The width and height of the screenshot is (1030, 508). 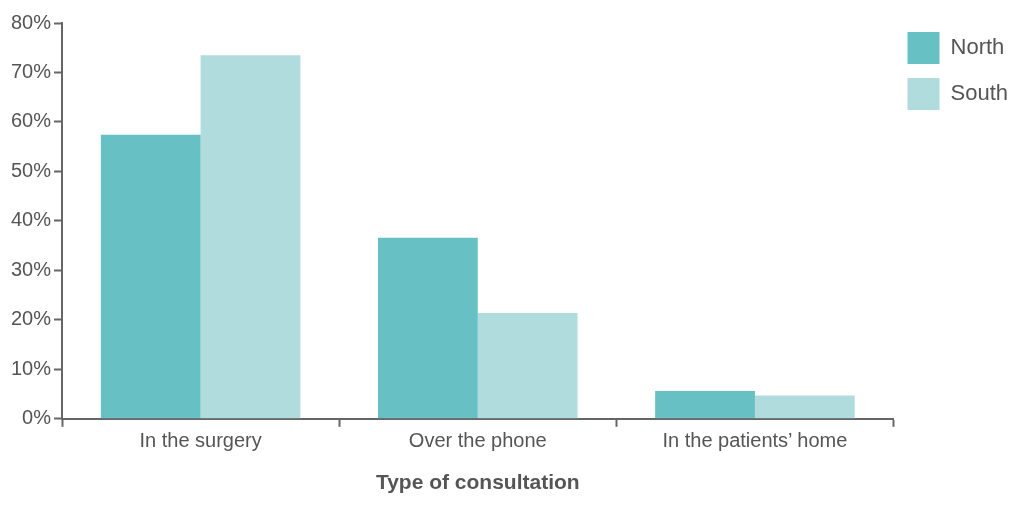 I want to click on y-tick-label: 50%, so click(x=31, y=169).